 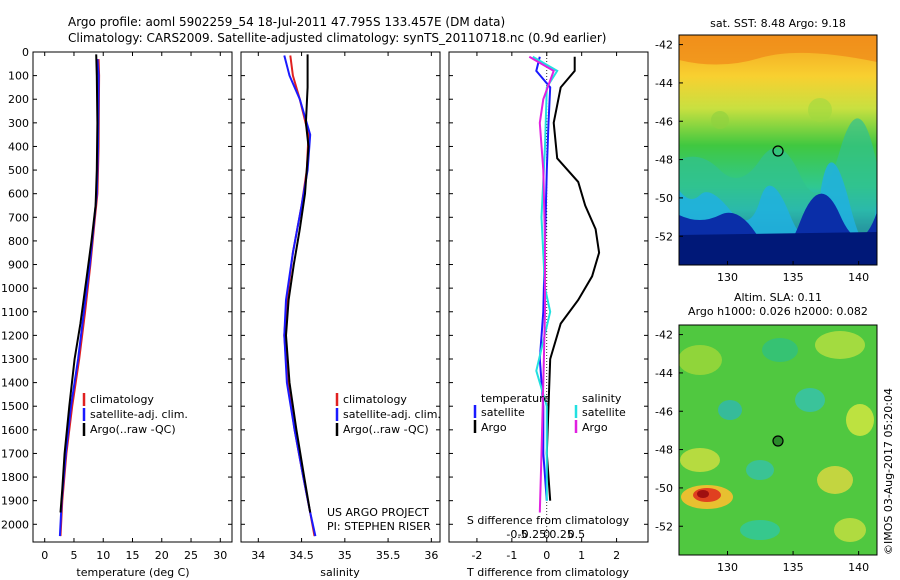 What do you see at coordinates (18, 123) in the screenshot?
I see `y-tick-label: 300` at bounding box center [18, 123].